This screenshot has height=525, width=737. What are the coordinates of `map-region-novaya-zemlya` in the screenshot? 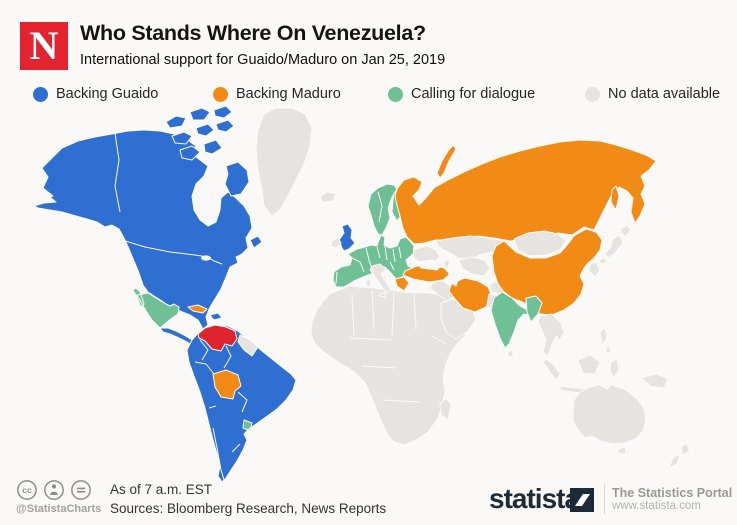 It's located at (446, 161).